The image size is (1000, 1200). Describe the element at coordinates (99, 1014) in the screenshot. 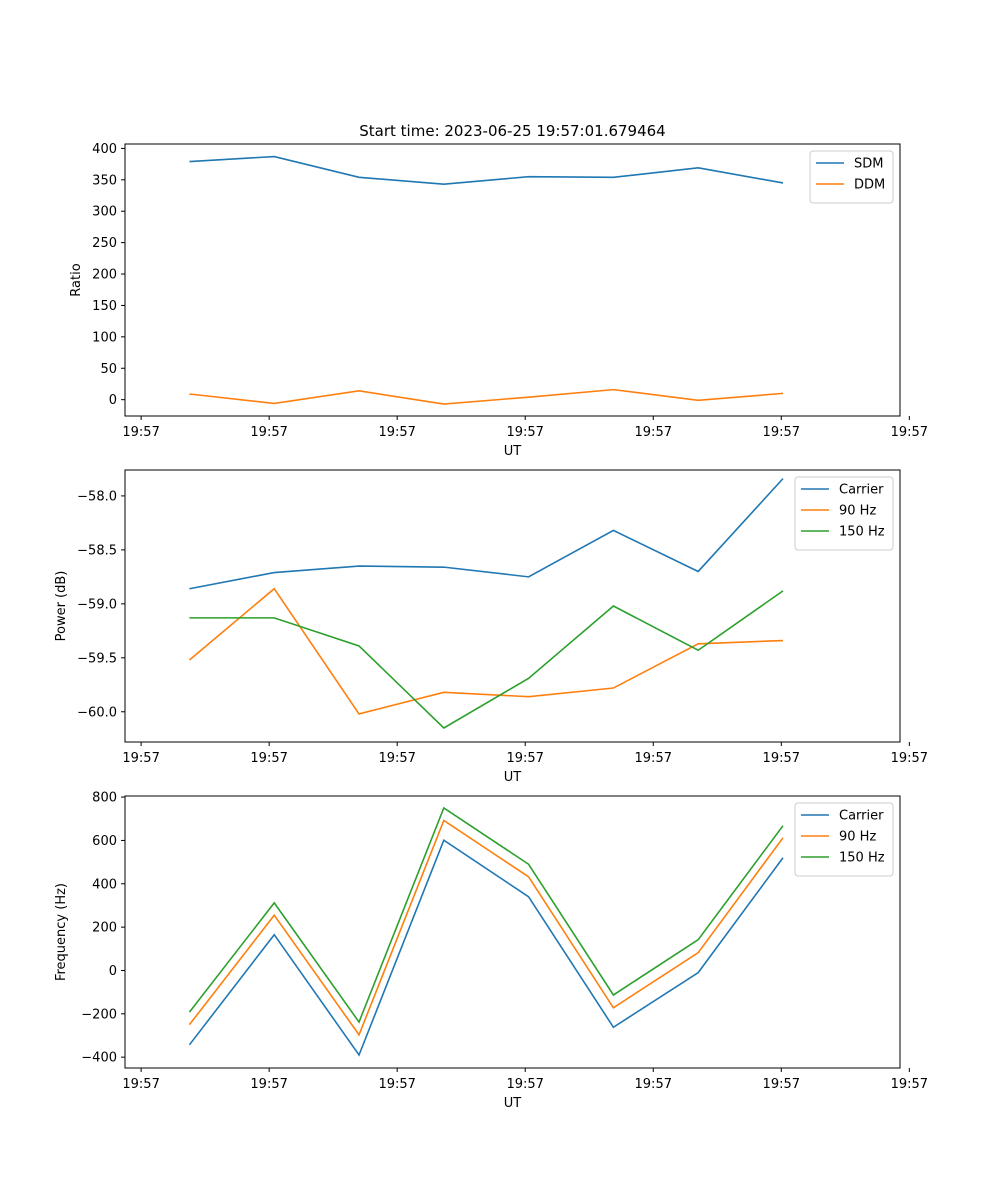

I see `y-tick-label: −200` at that location.